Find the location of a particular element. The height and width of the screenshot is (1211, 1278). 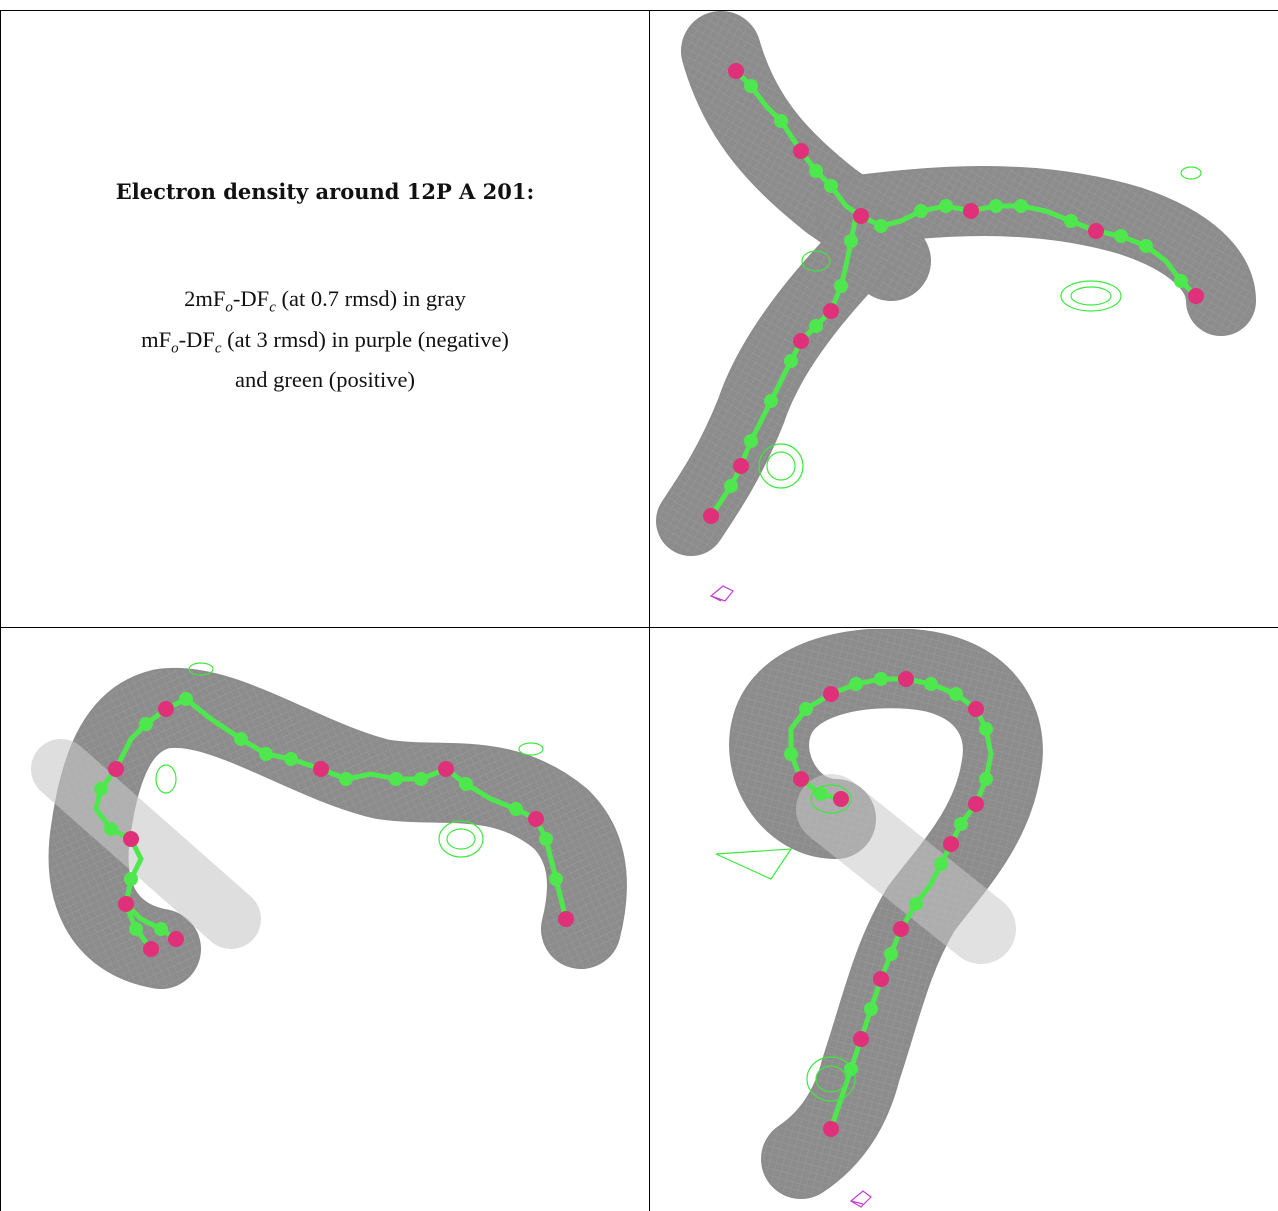

panel-title: Electron density around 12P A 201: is located at coordinates (325, 191).